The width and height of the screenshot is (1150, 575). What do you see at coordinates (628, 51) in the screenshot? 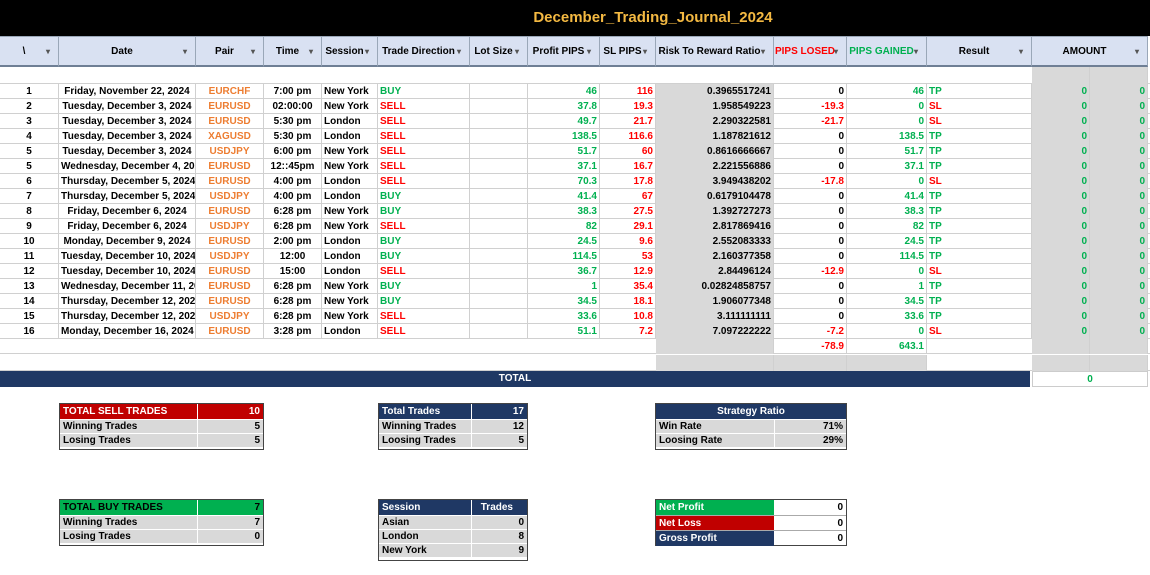
I see `header-sl-pips: SL PIPS ▾` at bounding box center [628, 51].